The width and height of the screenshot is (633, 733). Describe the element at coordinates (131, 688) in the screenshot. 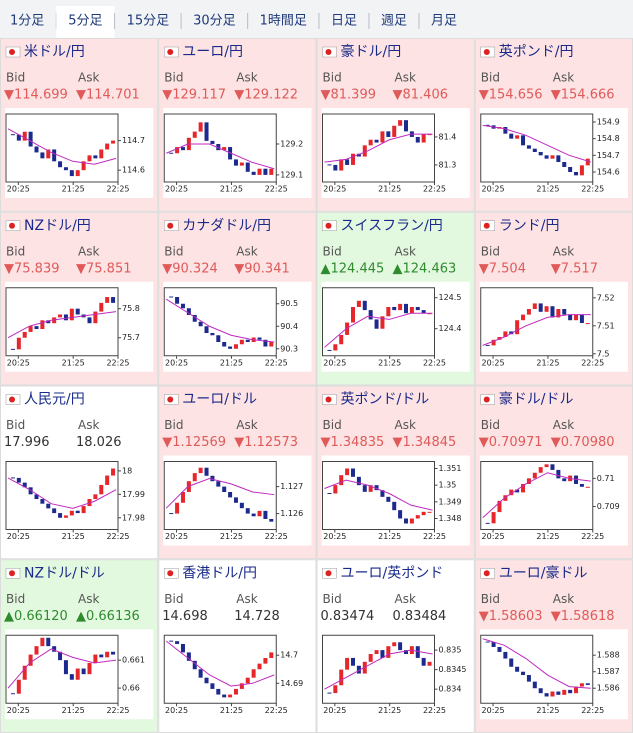

I see `y-tick-label: 0.66` at that location.